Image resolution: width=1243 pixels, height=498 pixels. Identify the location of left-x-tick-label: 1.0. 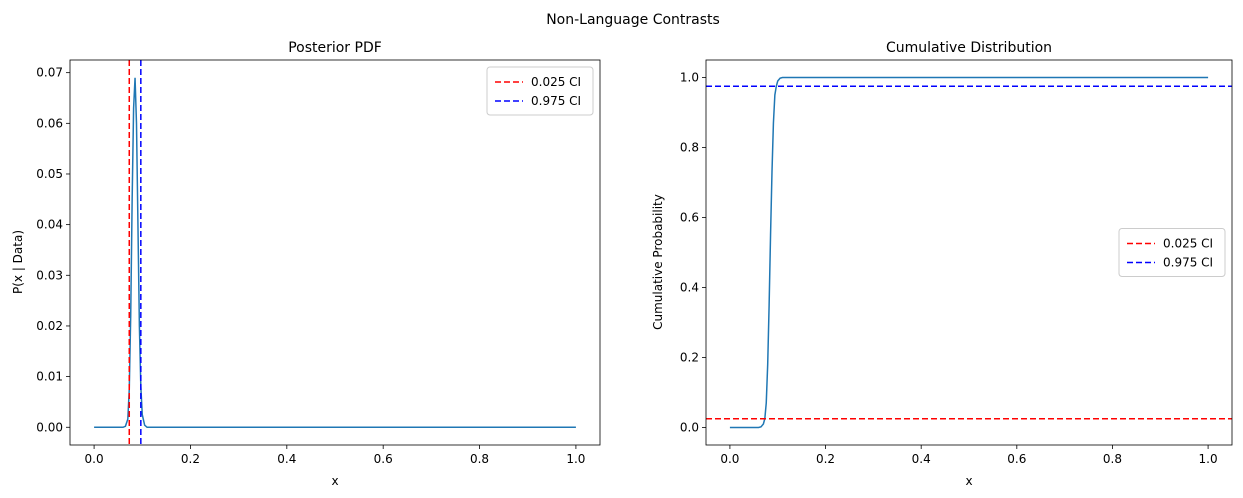
(575, 459).